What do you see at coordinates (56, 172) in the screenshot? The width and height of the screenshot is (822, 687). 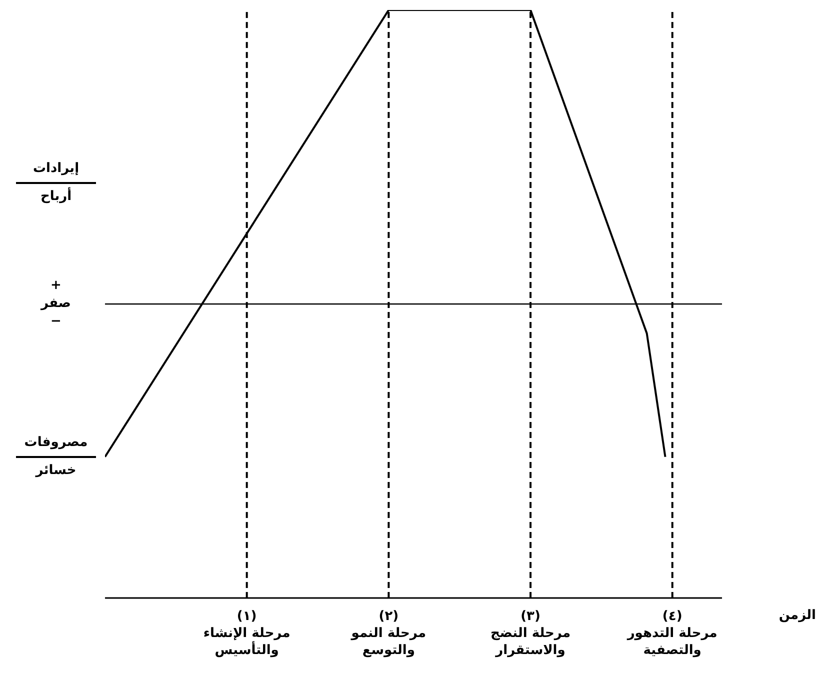 I see `text: إيرادات` at bounding box center [56, 172].